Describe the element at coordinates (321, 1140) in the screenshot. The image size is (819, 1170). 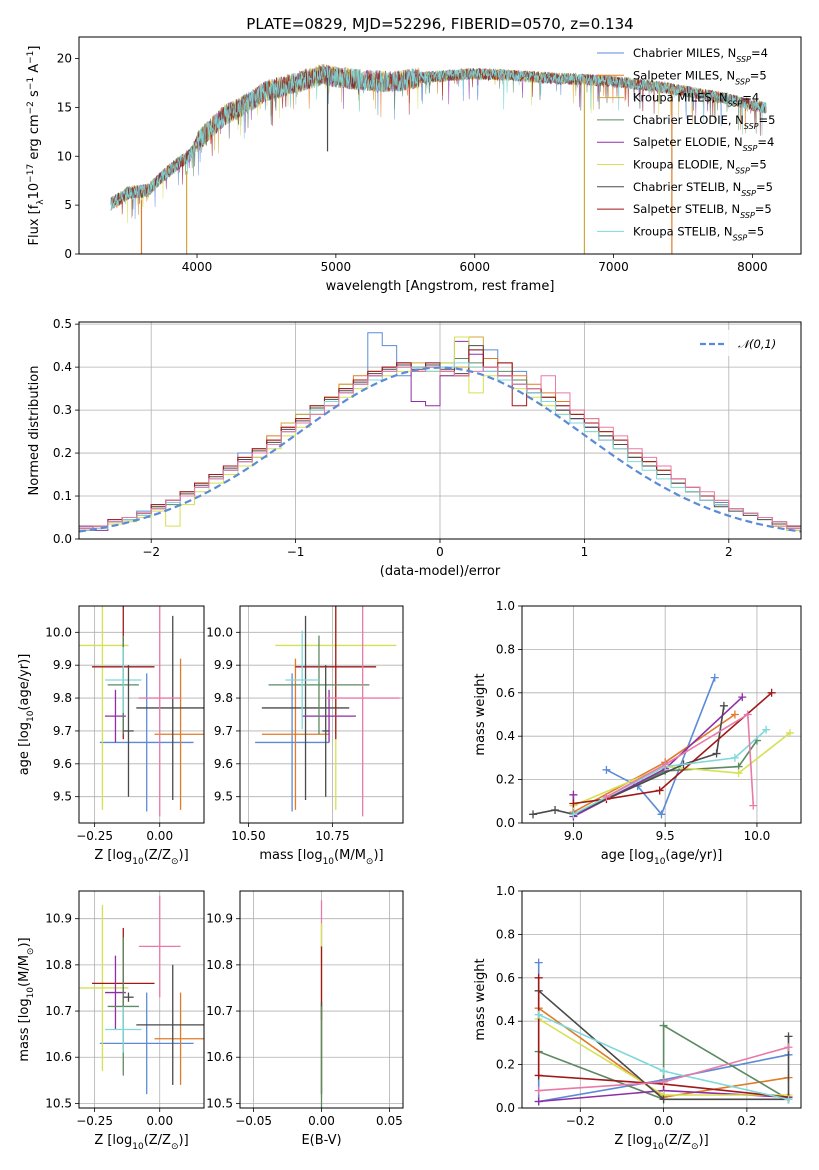
I see `label-part: E(B-V)` at that location.